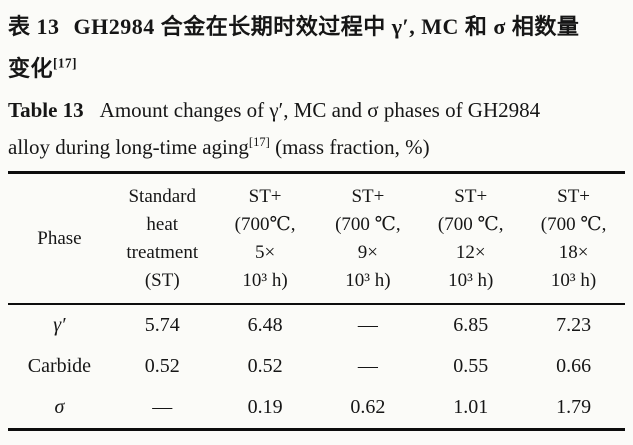 The width and height of the screenshot is (633, 445). Describe the element at coordinates (470, 252) in the screenshot. I see `header-line: 12×` at that location.